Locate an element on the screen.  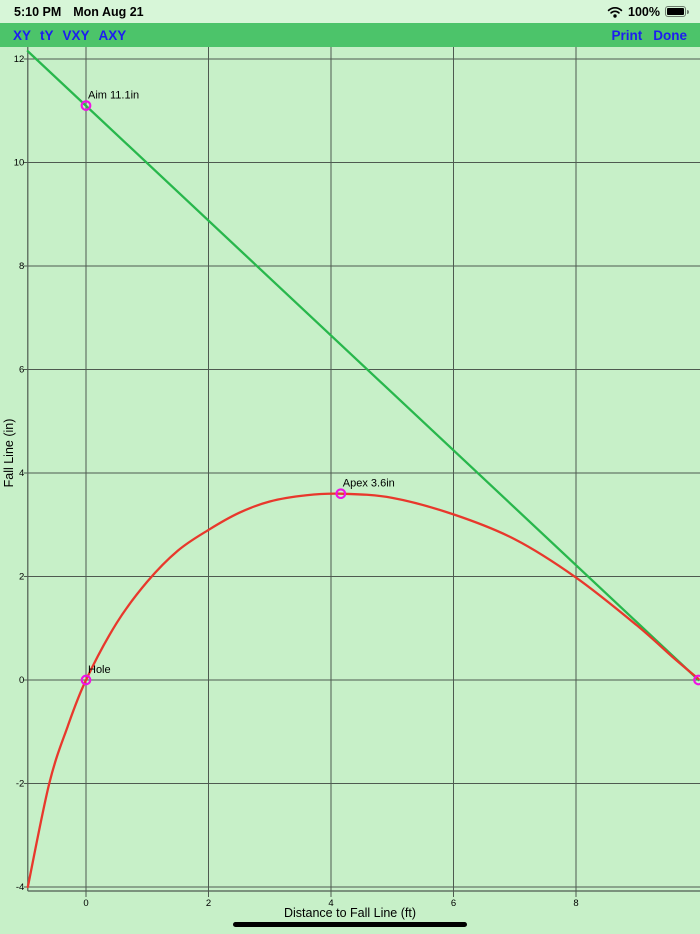
y-tick-label: 10 is located at coordinates (19, 163).